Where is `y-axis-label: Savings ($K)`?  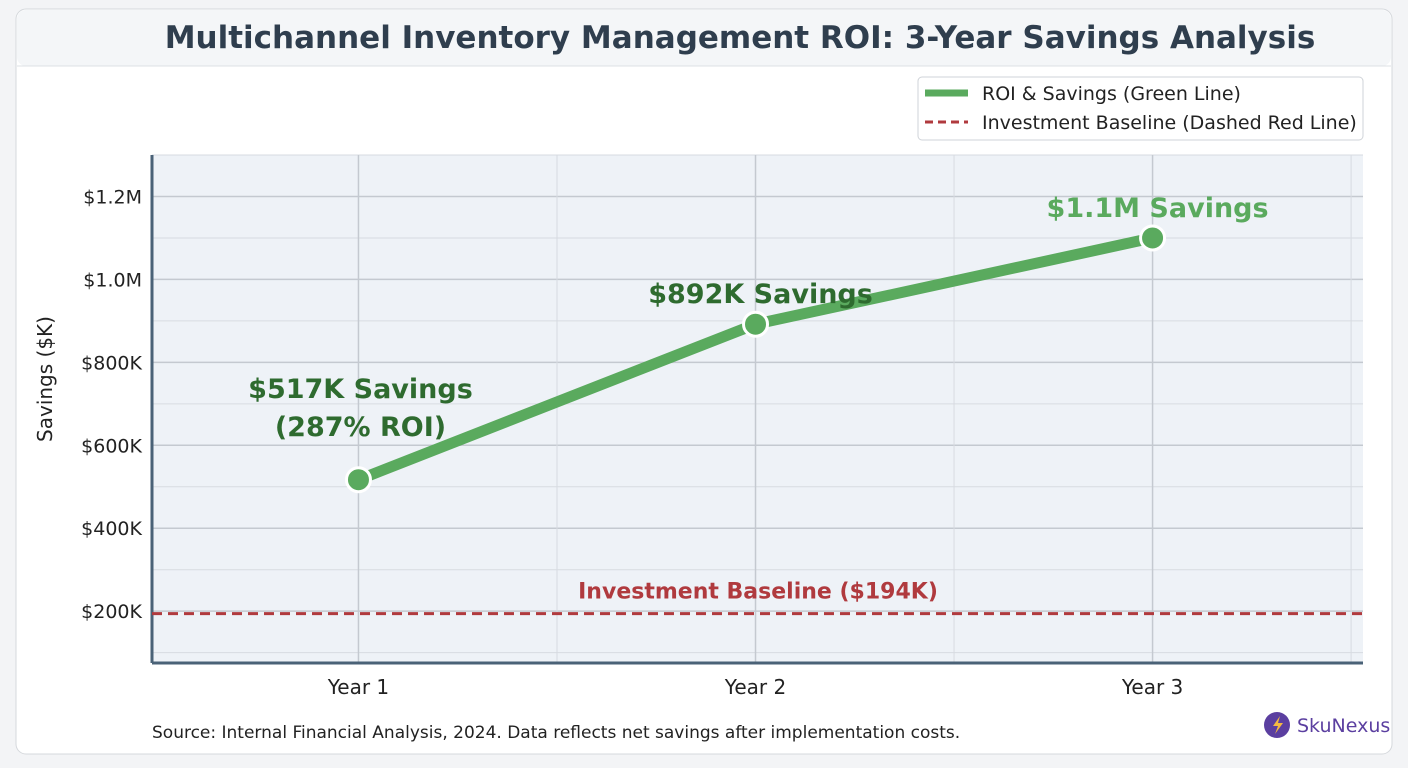 y-axis-label: Savings ($K) is located at coordinates (45, 379).